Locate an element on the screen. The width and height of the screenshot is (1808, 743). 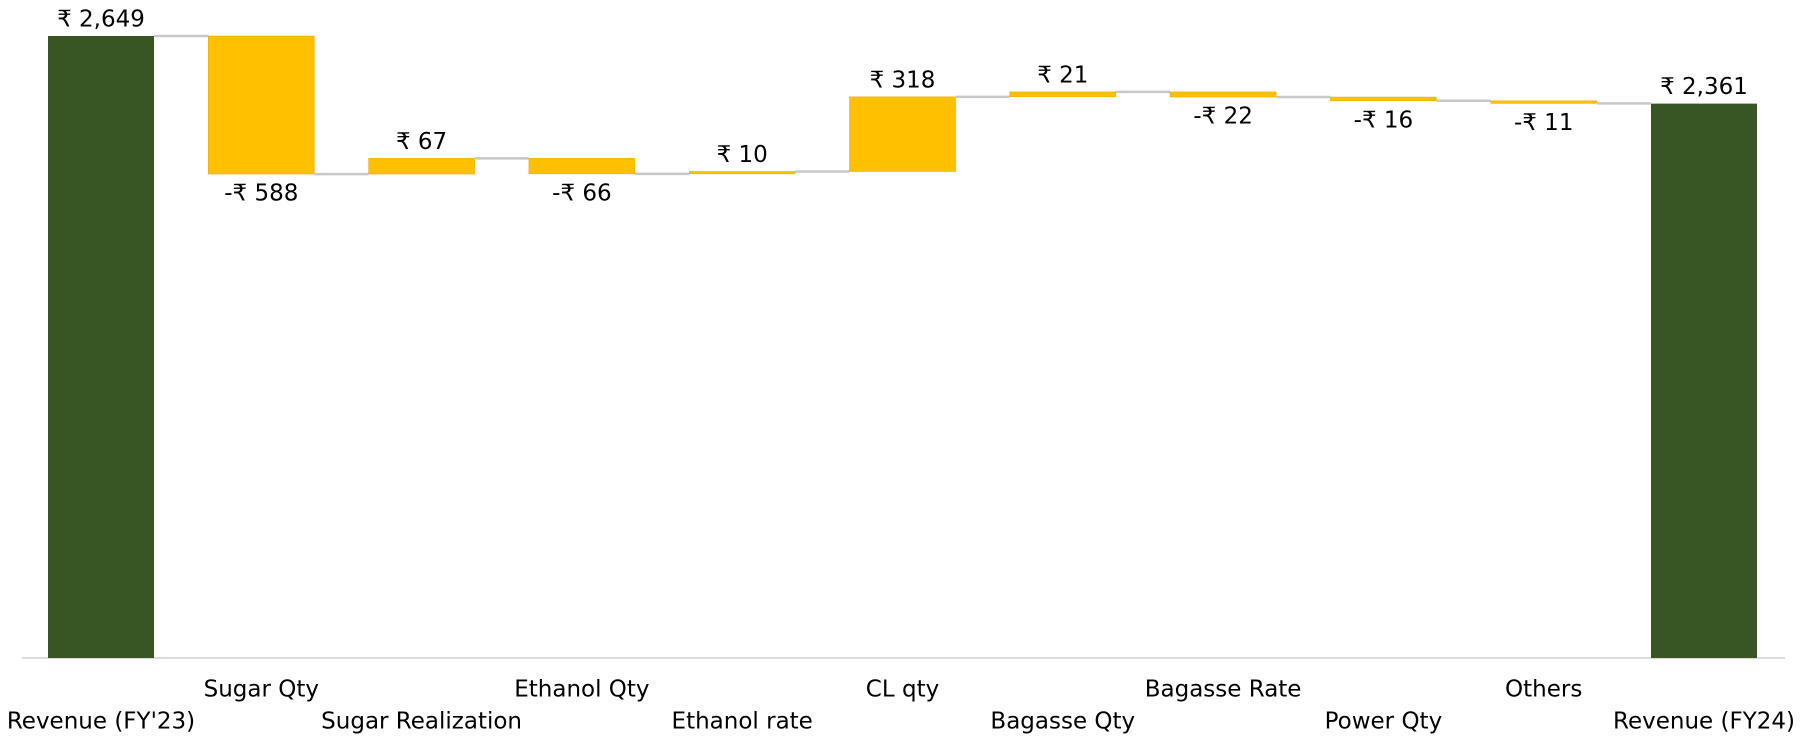
data-label: -₹ 22 is located at coordinates (1223, 117).